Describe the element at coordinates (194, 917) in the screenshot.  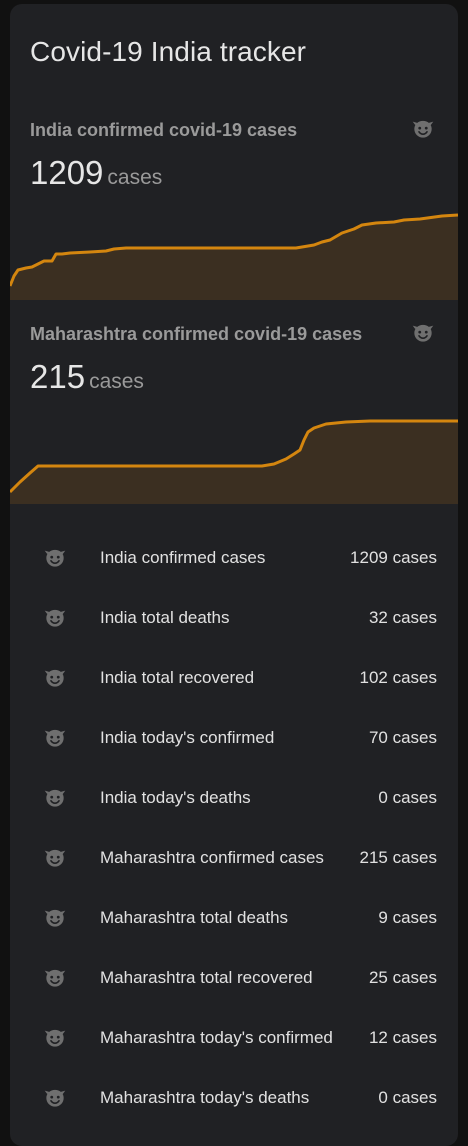
I see `entity-label: Maharashtra total deaths` at that location.